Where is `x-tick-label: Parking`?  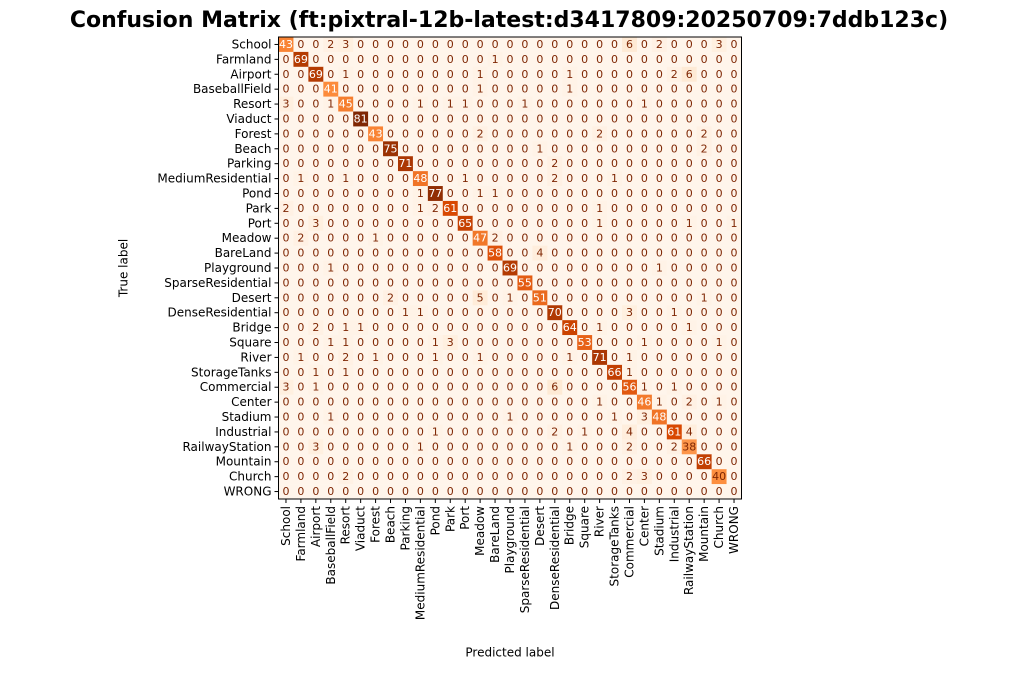
x-tick-label: Parking is located at coordinates (405, 528).